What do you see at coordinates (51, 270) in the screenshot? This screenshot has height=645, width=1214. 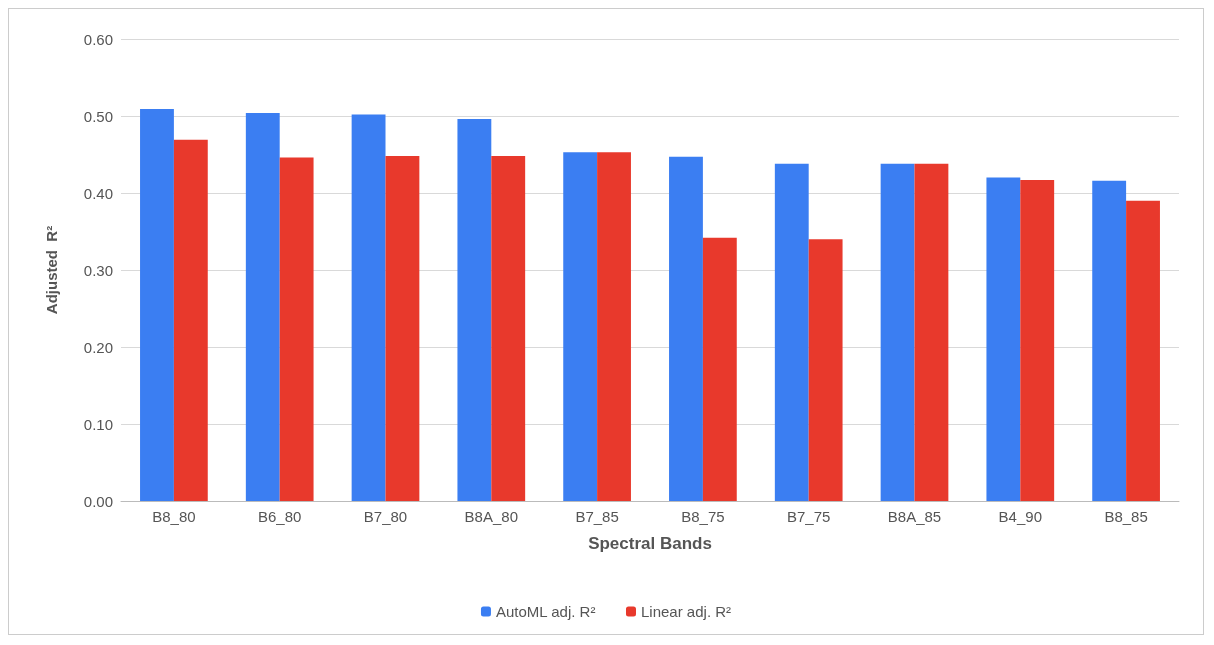 I see `y-axis-title: Adjusted R²` at bounding box center [51, 270].